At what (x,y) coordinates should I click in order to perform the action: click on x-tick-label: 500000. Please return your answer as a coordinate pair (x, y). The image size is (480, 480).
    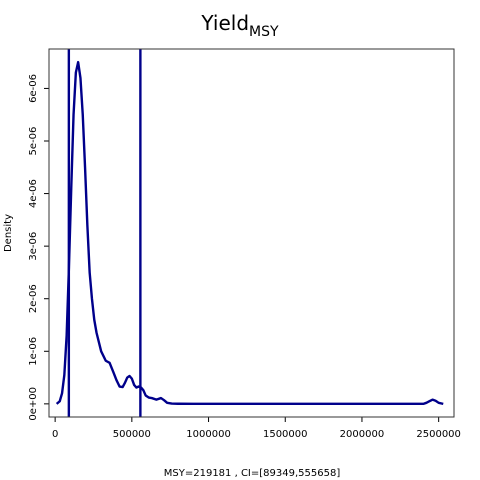
    Looking at the image, I should click on (132, 434).